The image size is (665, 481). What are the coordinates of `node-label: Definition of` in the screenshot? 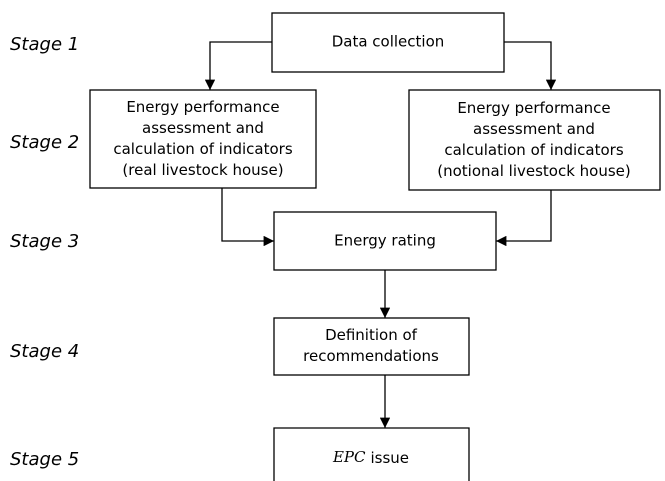 It's located at (371, 335).